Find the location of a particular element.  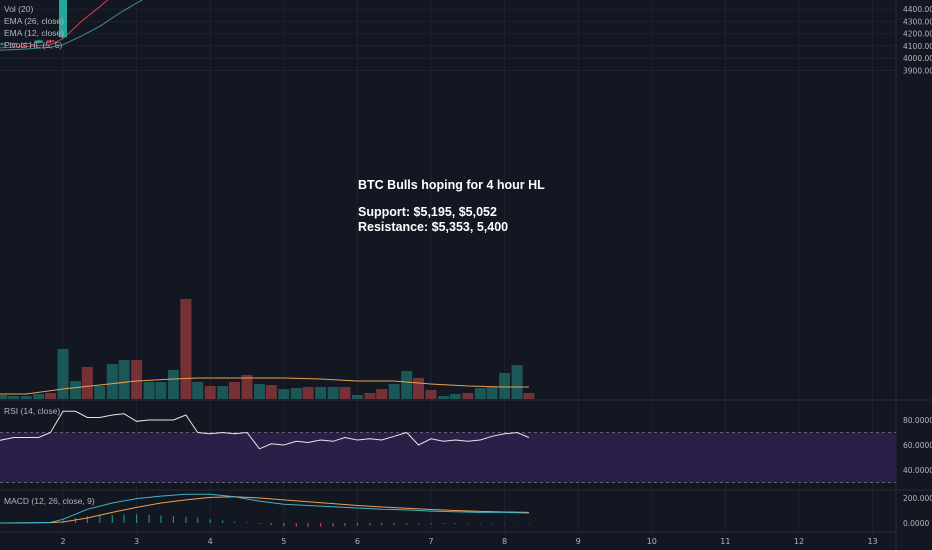

time-tick-label: 4 is located at coordinates (210, 541).